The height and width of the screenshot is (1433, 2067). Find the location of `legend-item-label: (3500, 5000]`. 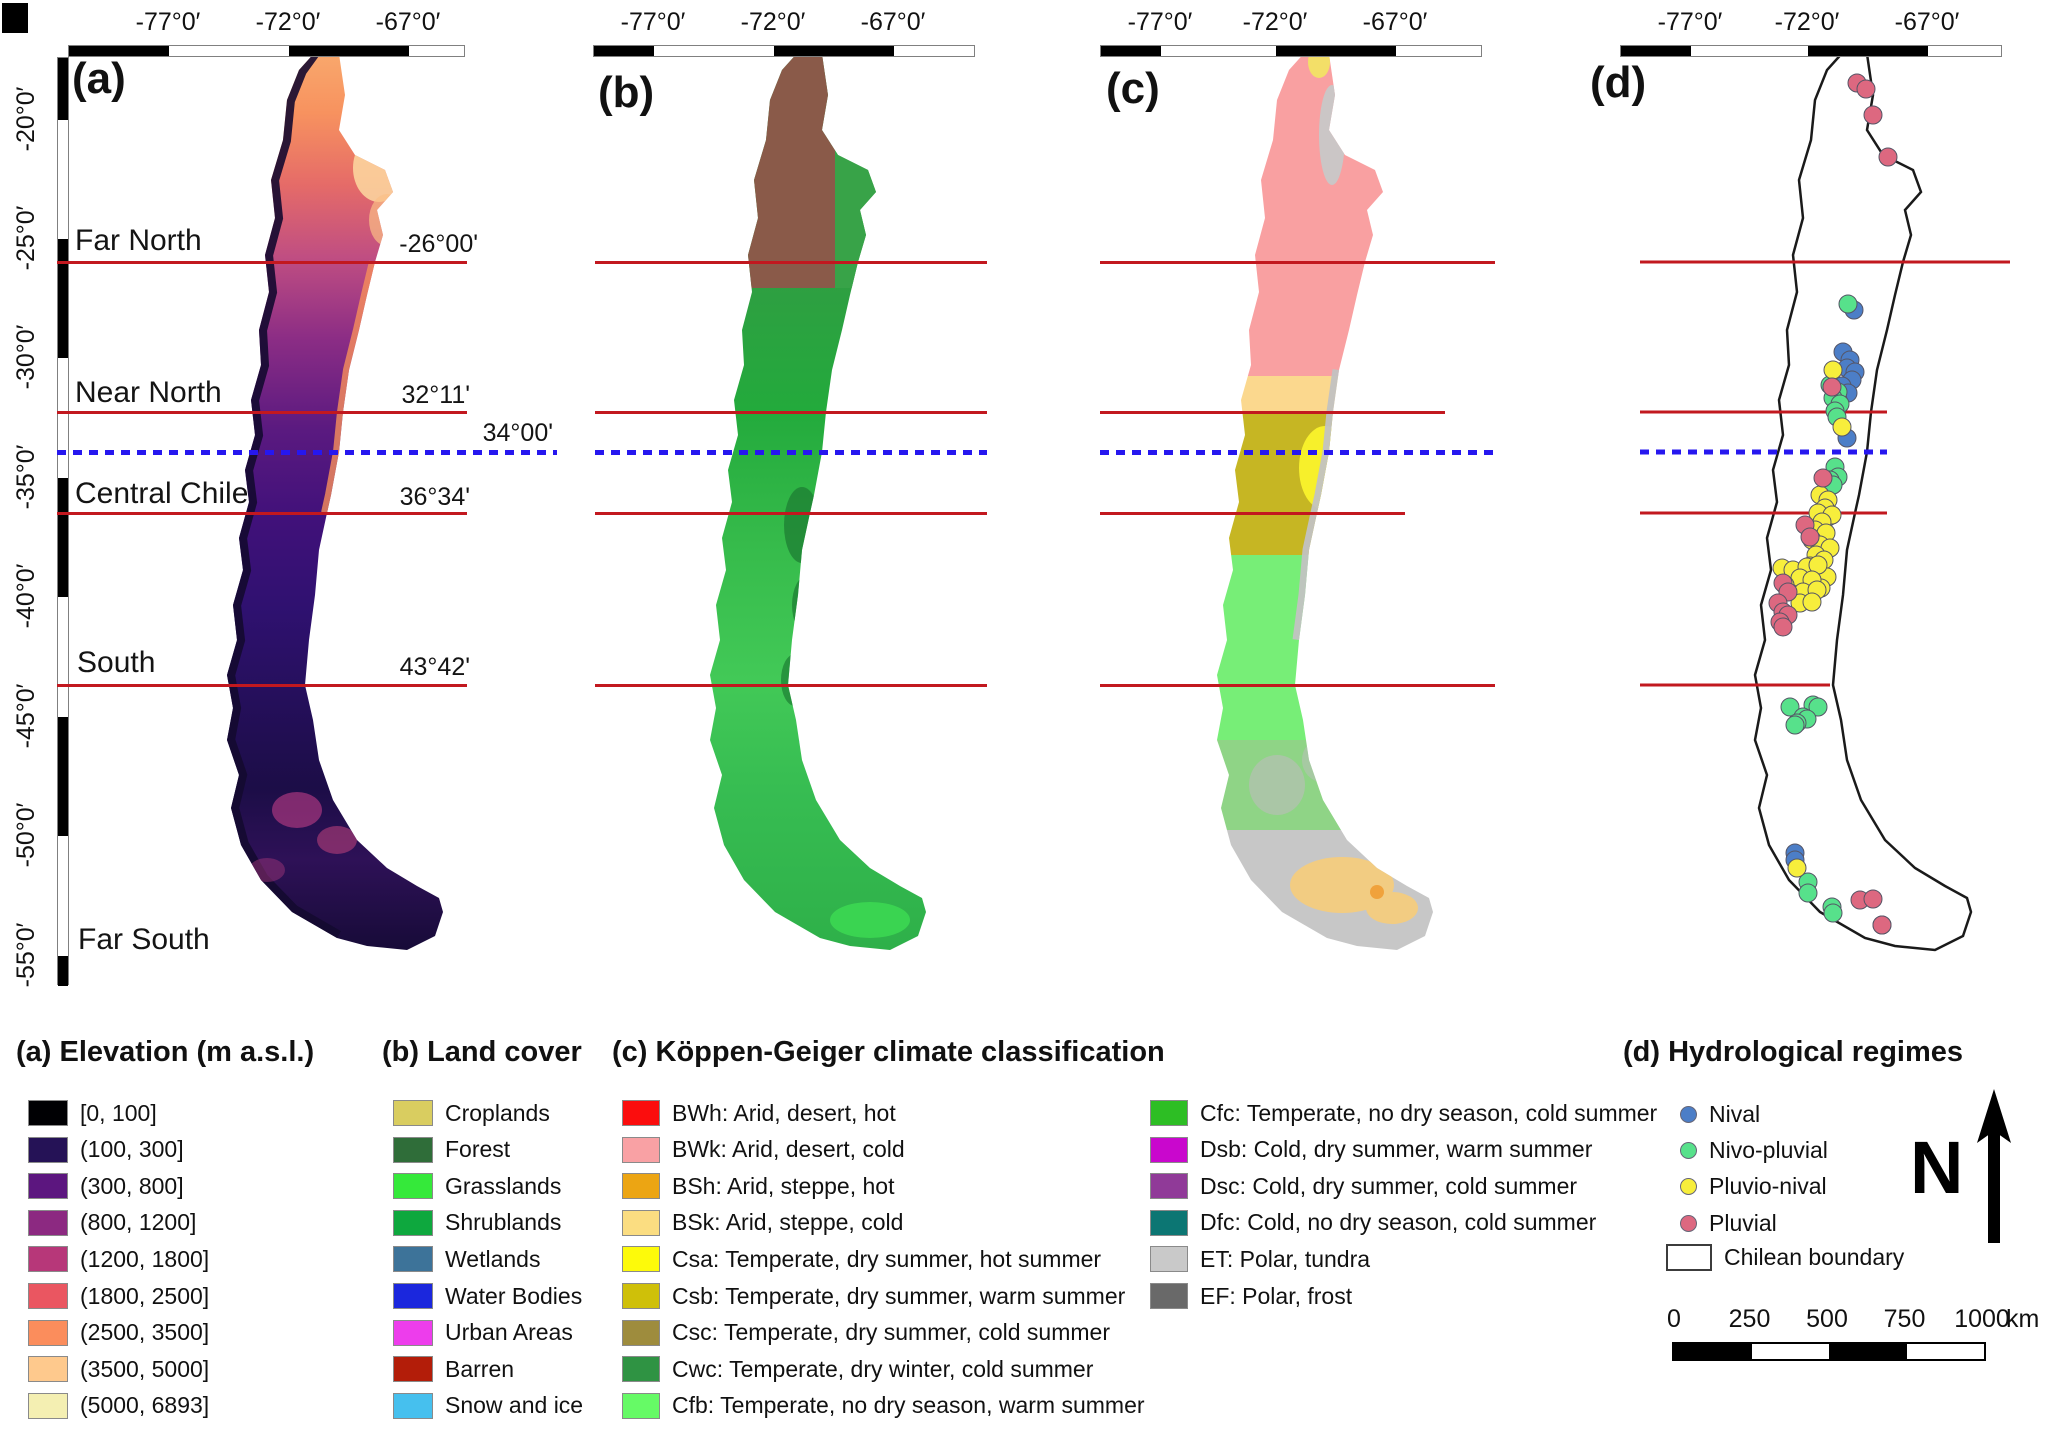

legend-item-label: (3500, 5000] is located at coordinates (145, 1368).